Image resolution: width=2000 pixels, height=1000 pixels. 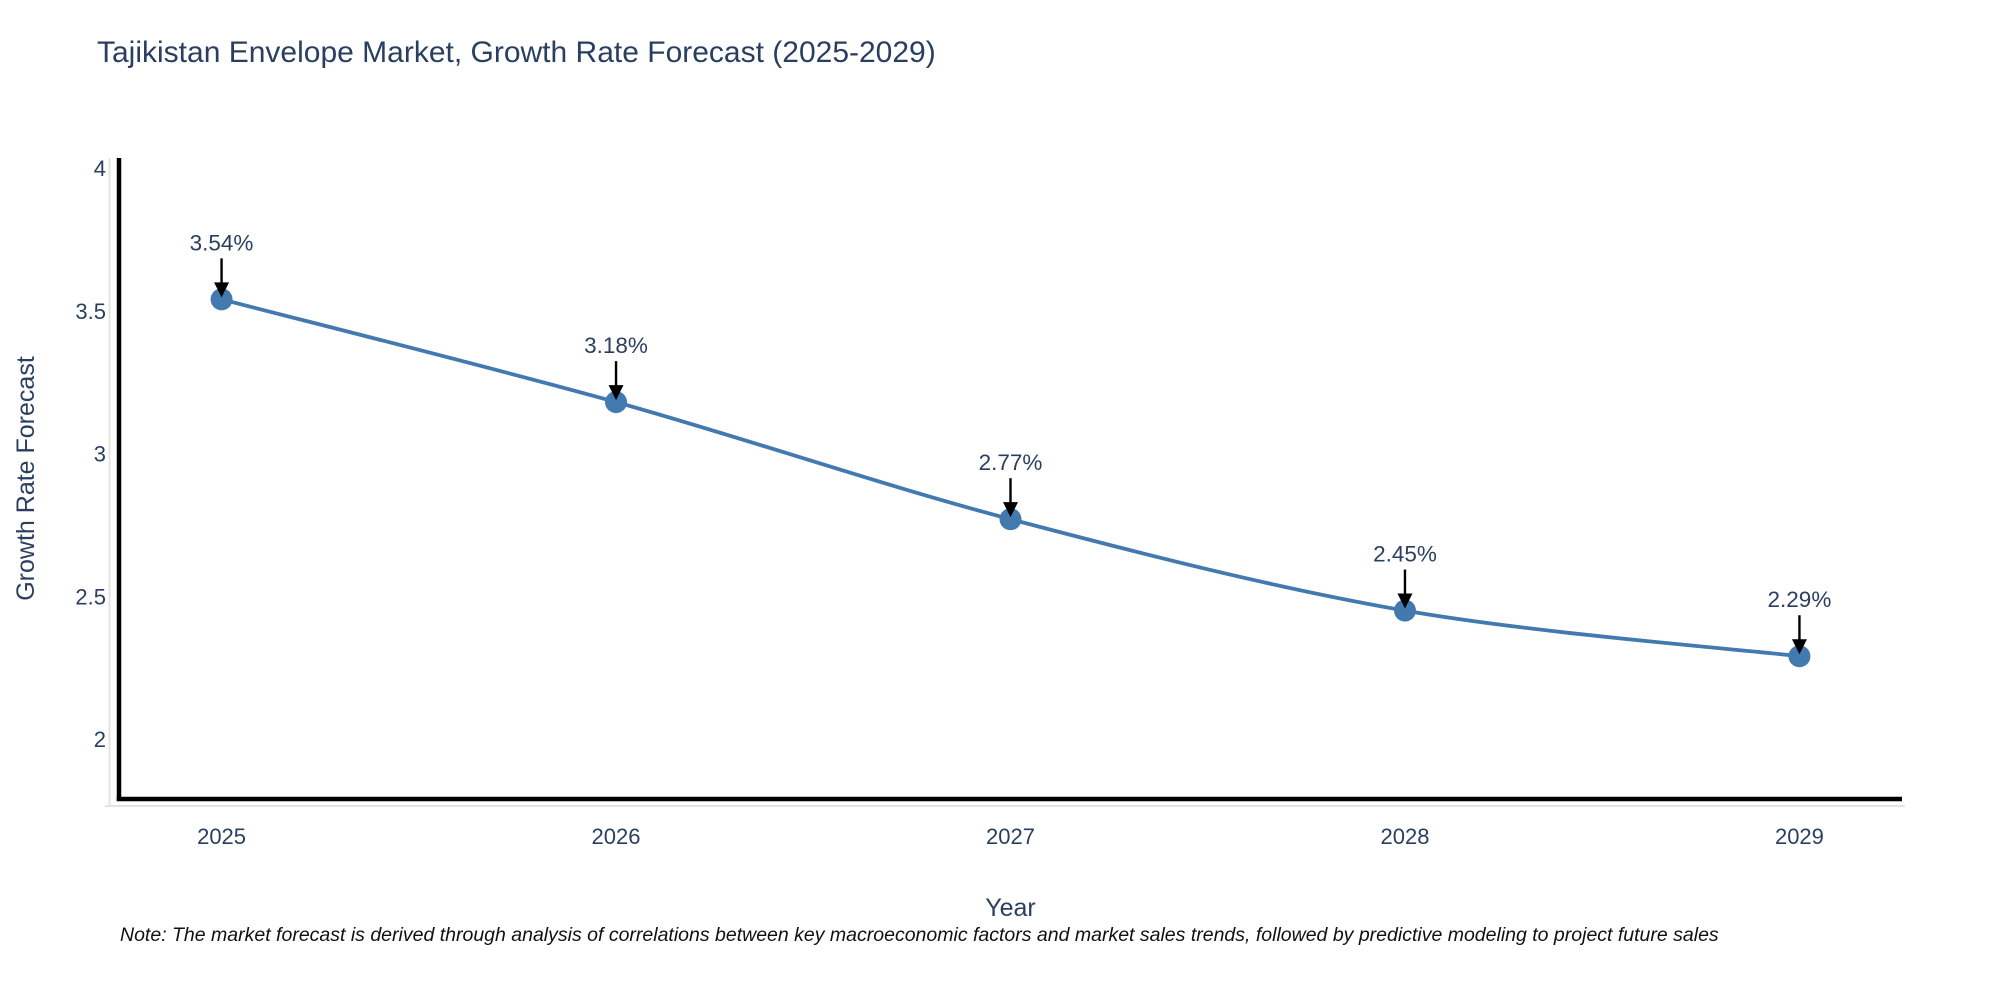 What do you see at coordinates (90, 596) in the screenshot?
I see `y-tick-label: 2.5` at bounding box center [90, 596].